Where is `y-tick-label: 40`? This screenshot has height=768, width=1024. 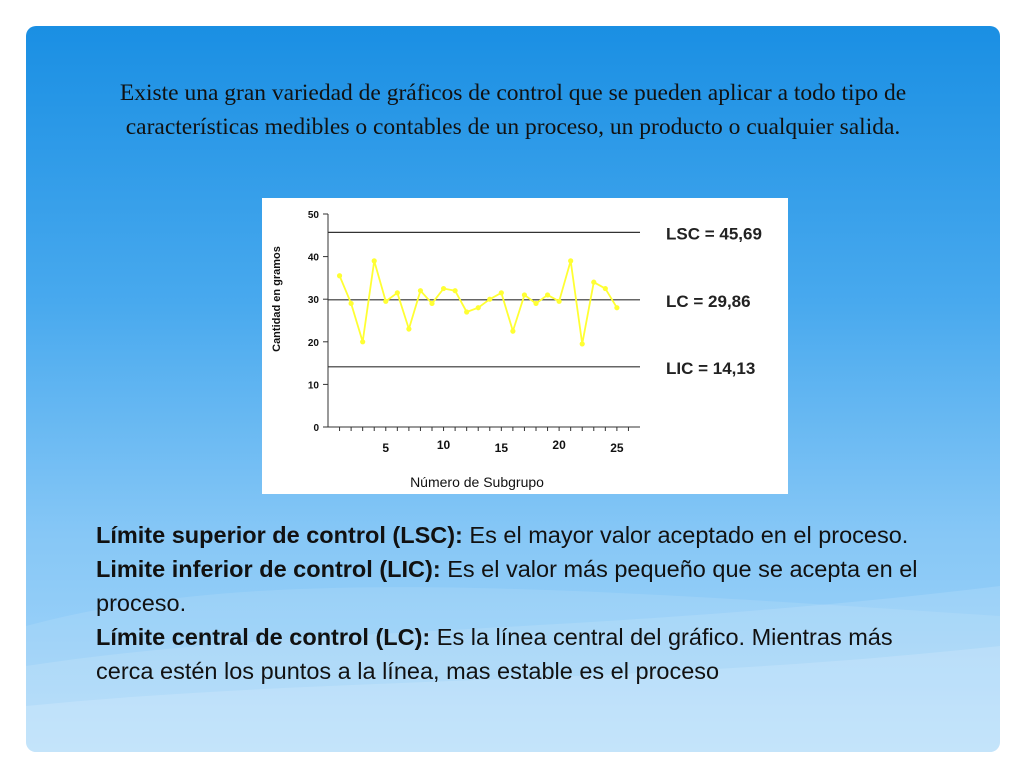
y-tick-label: 40 is located at coordinates (314, 258).